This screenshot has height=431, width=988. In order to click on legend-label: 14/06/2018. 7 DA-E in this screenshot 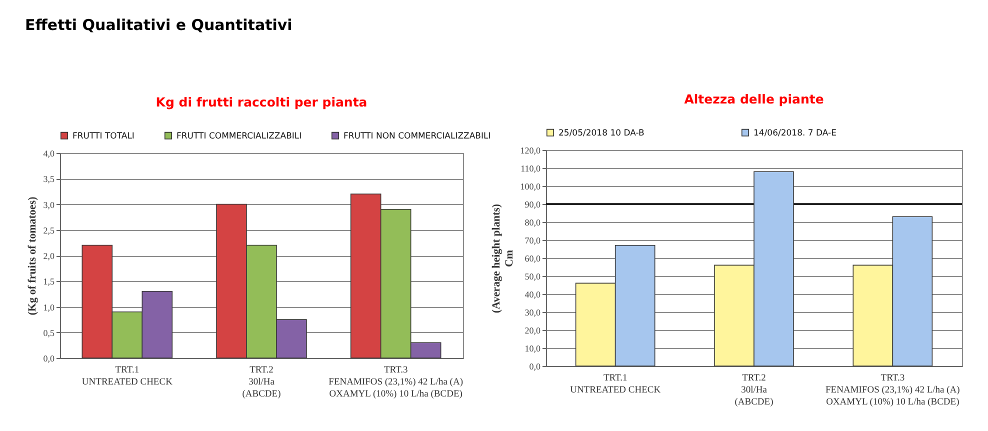, I will do `click(795, 133)`.